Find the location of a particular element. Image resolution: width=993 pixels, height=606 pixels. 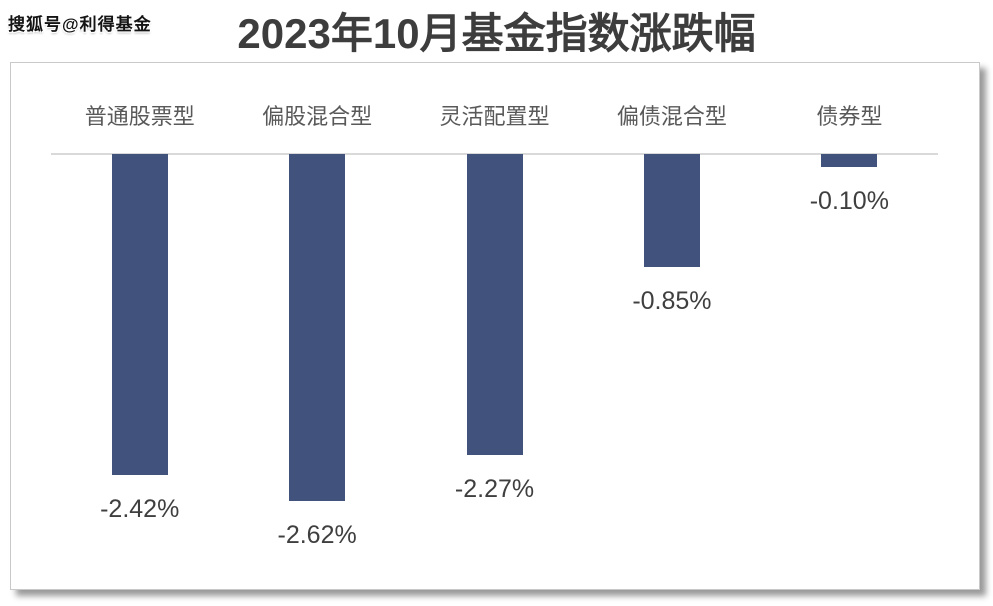

value-label: -2.27% is located at coordinates (494, 489).